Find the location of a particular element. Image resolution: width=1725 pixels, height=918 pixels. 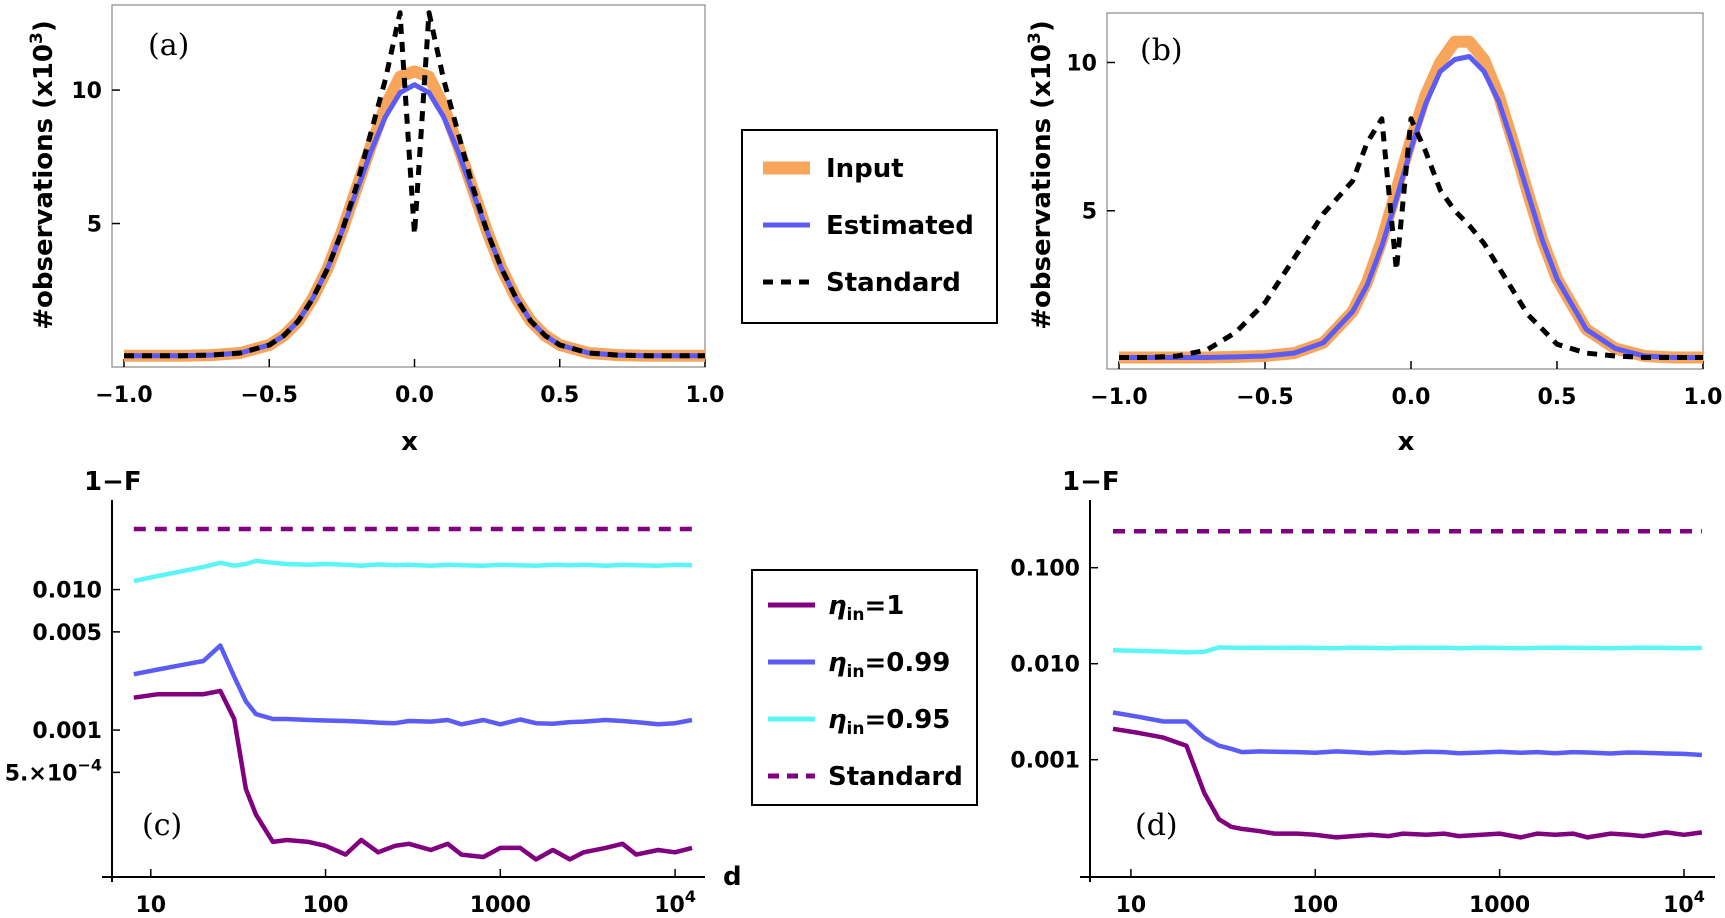

legend-top: Input Estimated Standard is located at coordinates (869, 226).